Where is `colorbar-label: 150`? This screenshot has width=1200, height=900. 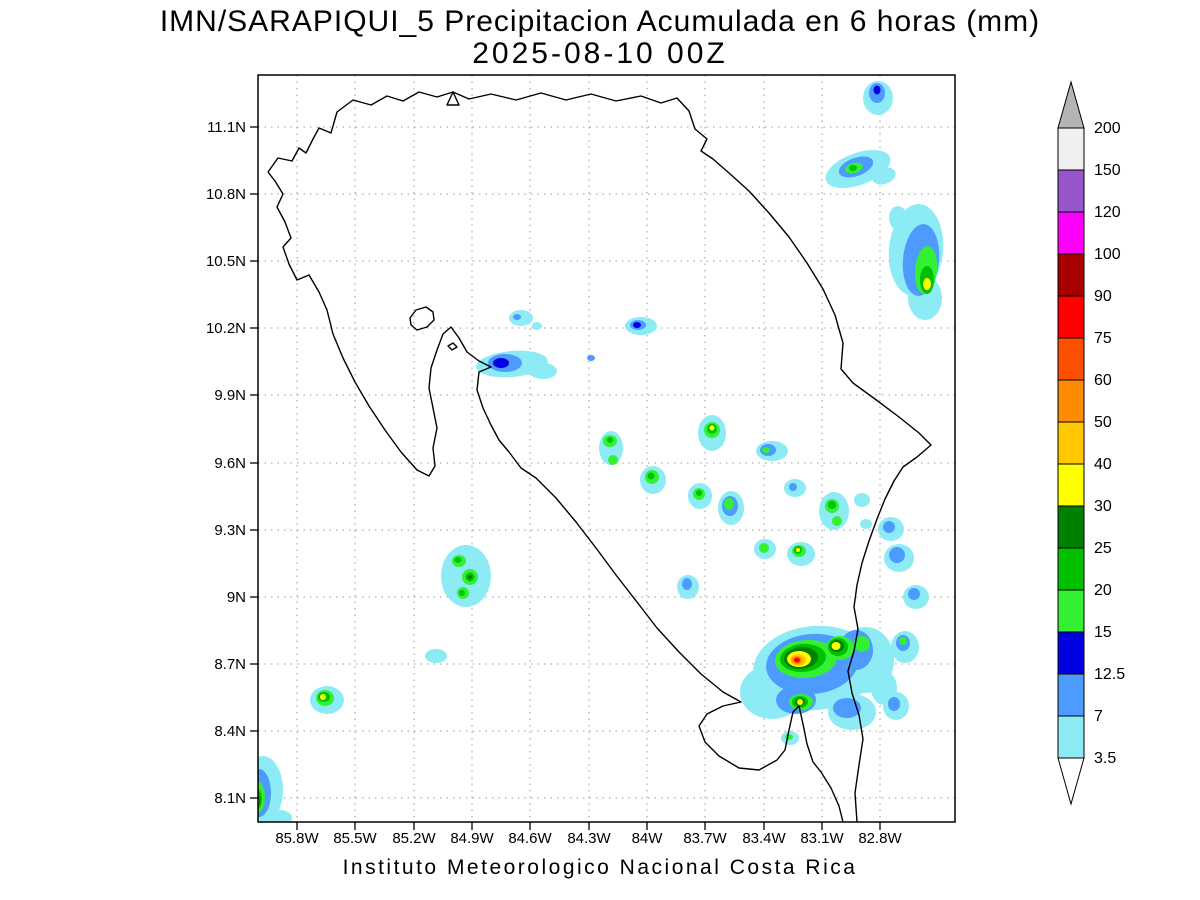 colorbar-label: 150 is located at coordinates (1107, 170).